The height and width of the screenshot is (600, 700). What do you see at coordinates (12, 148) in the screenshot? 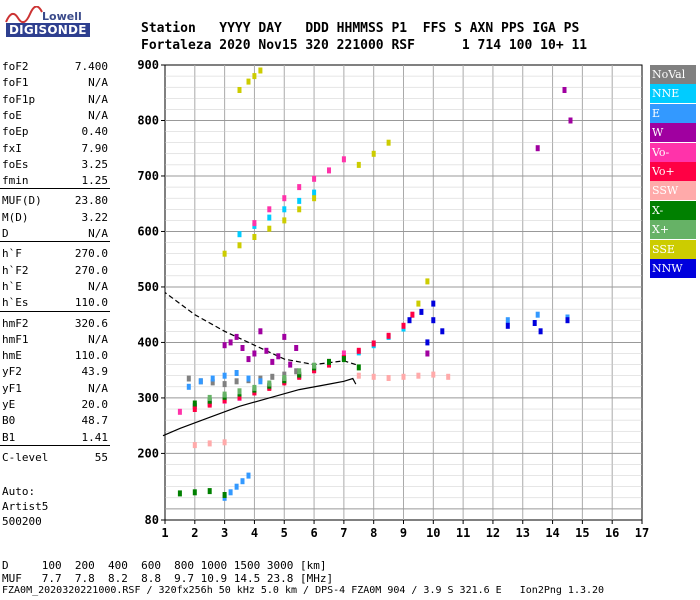
I see `param-key: fxI` at bounding box center [12, 148].